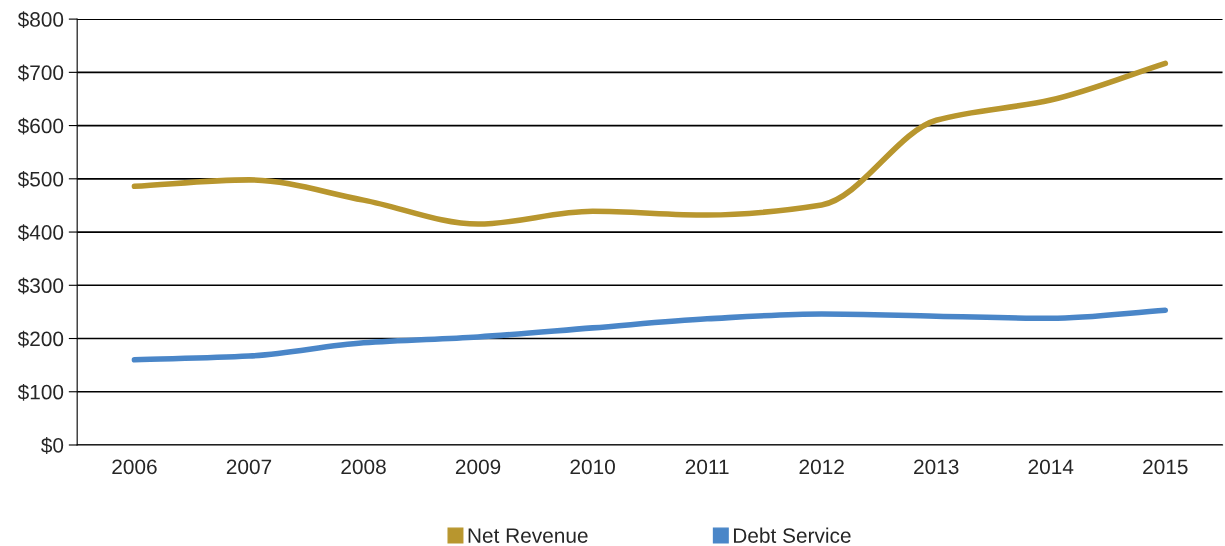  What do you see at coordinates (528, 535) in the screenshot?
I see `legend-label: Net Revenue` at bounding box center [528, 535].